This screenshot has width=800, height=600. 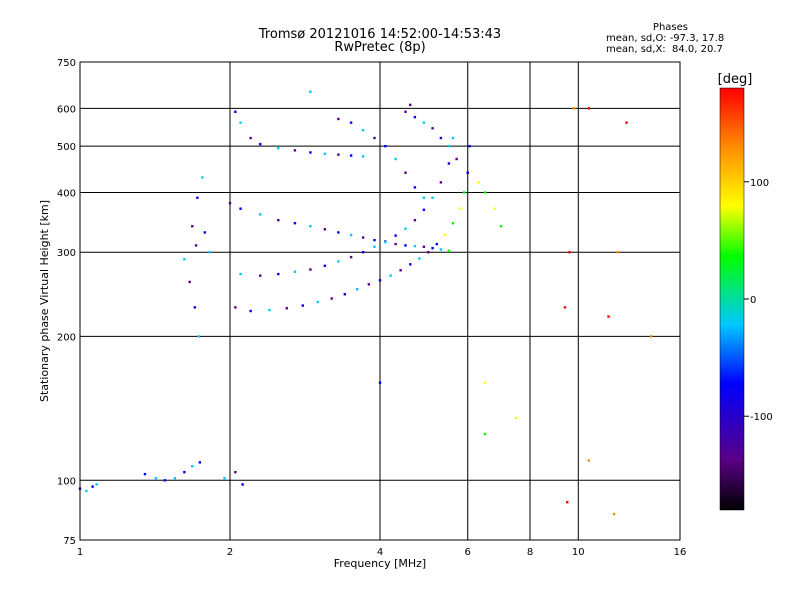 I want to click on stats-line-x: mean, sd,X: 84.0, 20.7, so click(x=664, y=49).